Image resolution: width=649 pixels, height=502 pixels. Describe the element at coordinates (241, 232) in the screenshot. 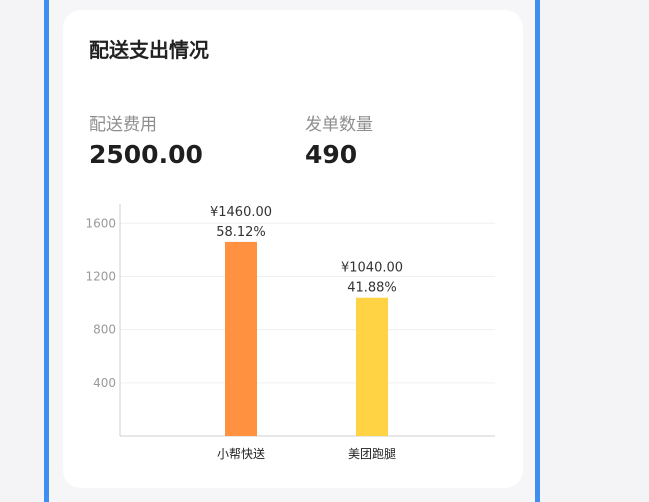

I see `bar-percent-label: 58.12%` at that location.